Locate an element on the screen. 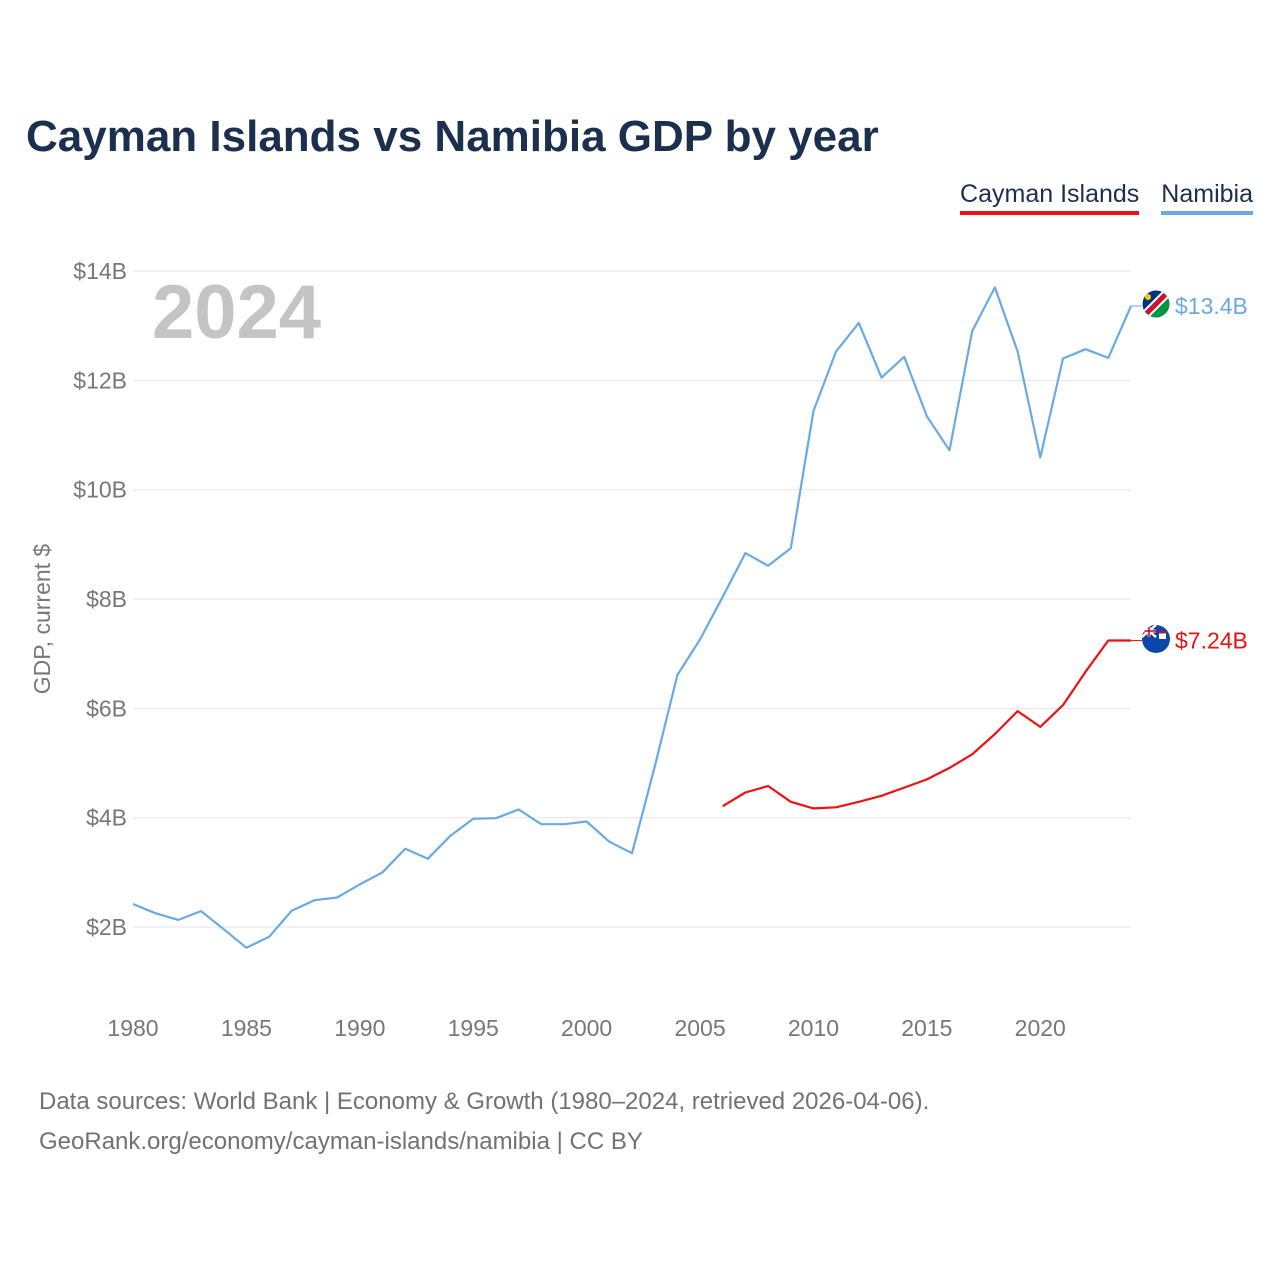 This screenshot has height=1280, width=1280. y-axis-label: GDP, current $ is located at coordinates (42, 619).